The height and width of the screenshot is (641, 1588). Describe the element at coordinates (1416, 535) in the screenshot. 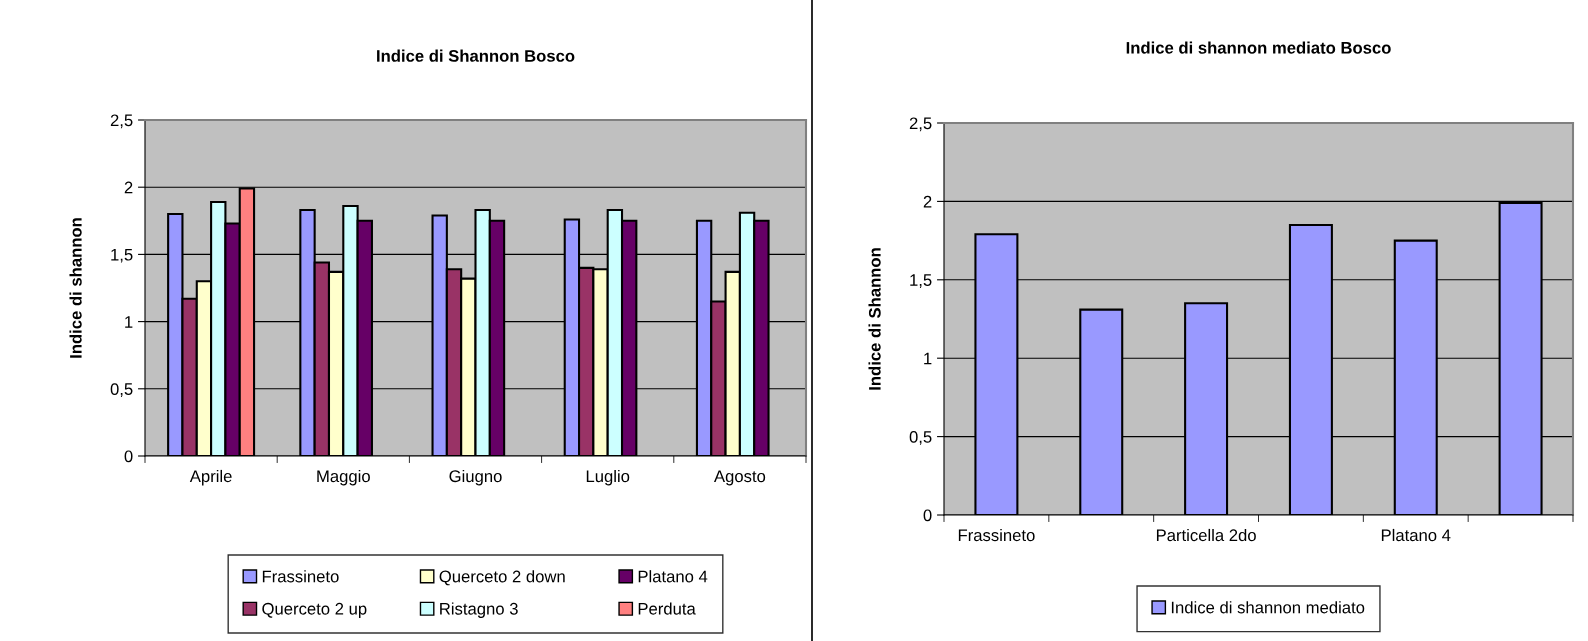

I see `x-tick-label: Platano 4` at that location.